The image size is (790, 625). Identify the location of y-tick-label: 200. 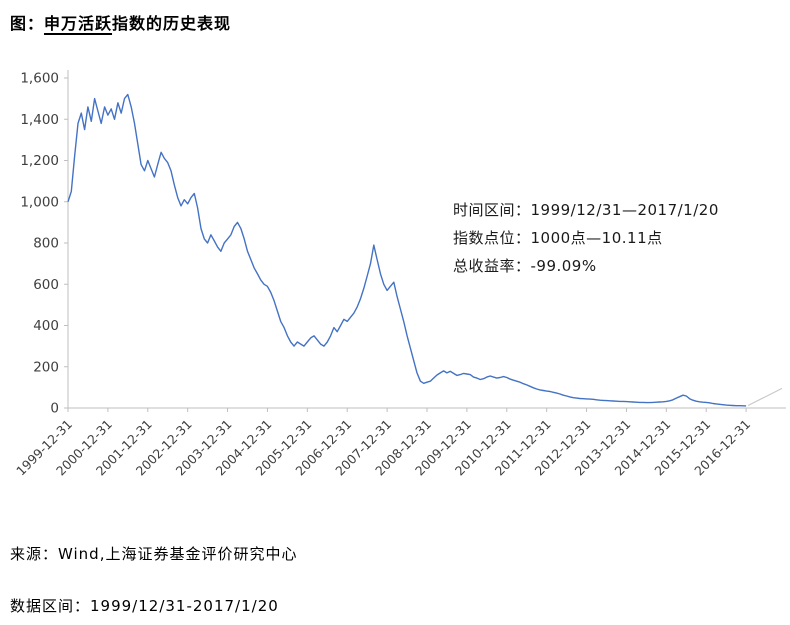
(46, 367).